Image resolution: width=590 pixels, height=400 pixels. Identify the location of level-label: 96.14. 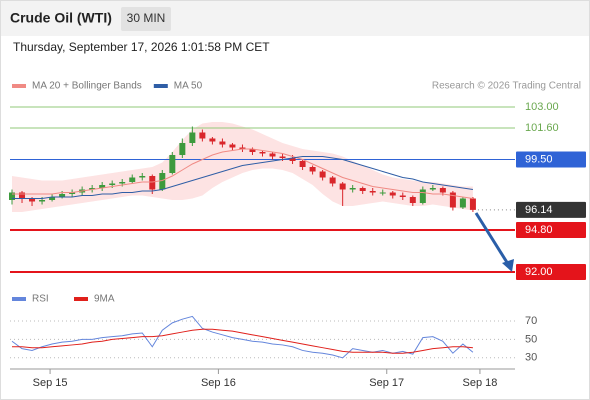
(539, 210).